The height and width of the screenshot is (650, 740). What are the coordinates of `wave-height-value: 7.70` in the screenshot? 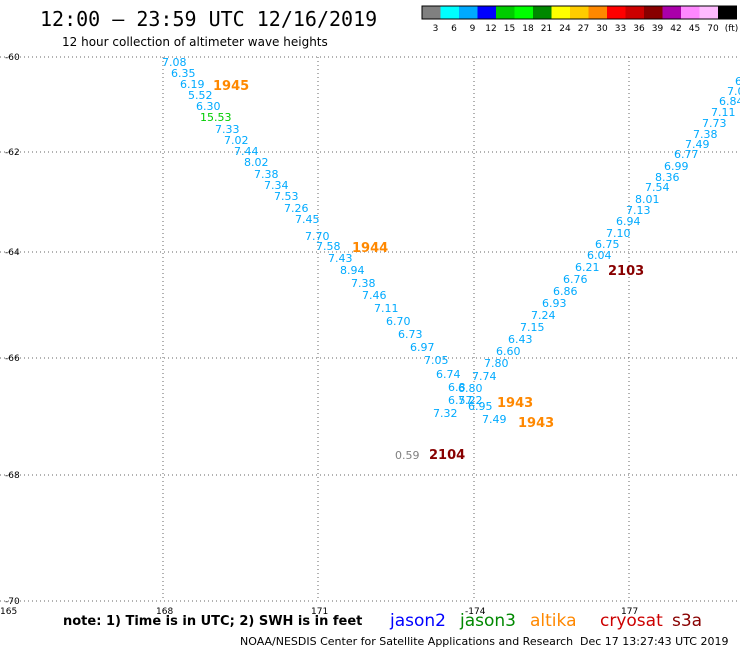 It's located at (317, 236).